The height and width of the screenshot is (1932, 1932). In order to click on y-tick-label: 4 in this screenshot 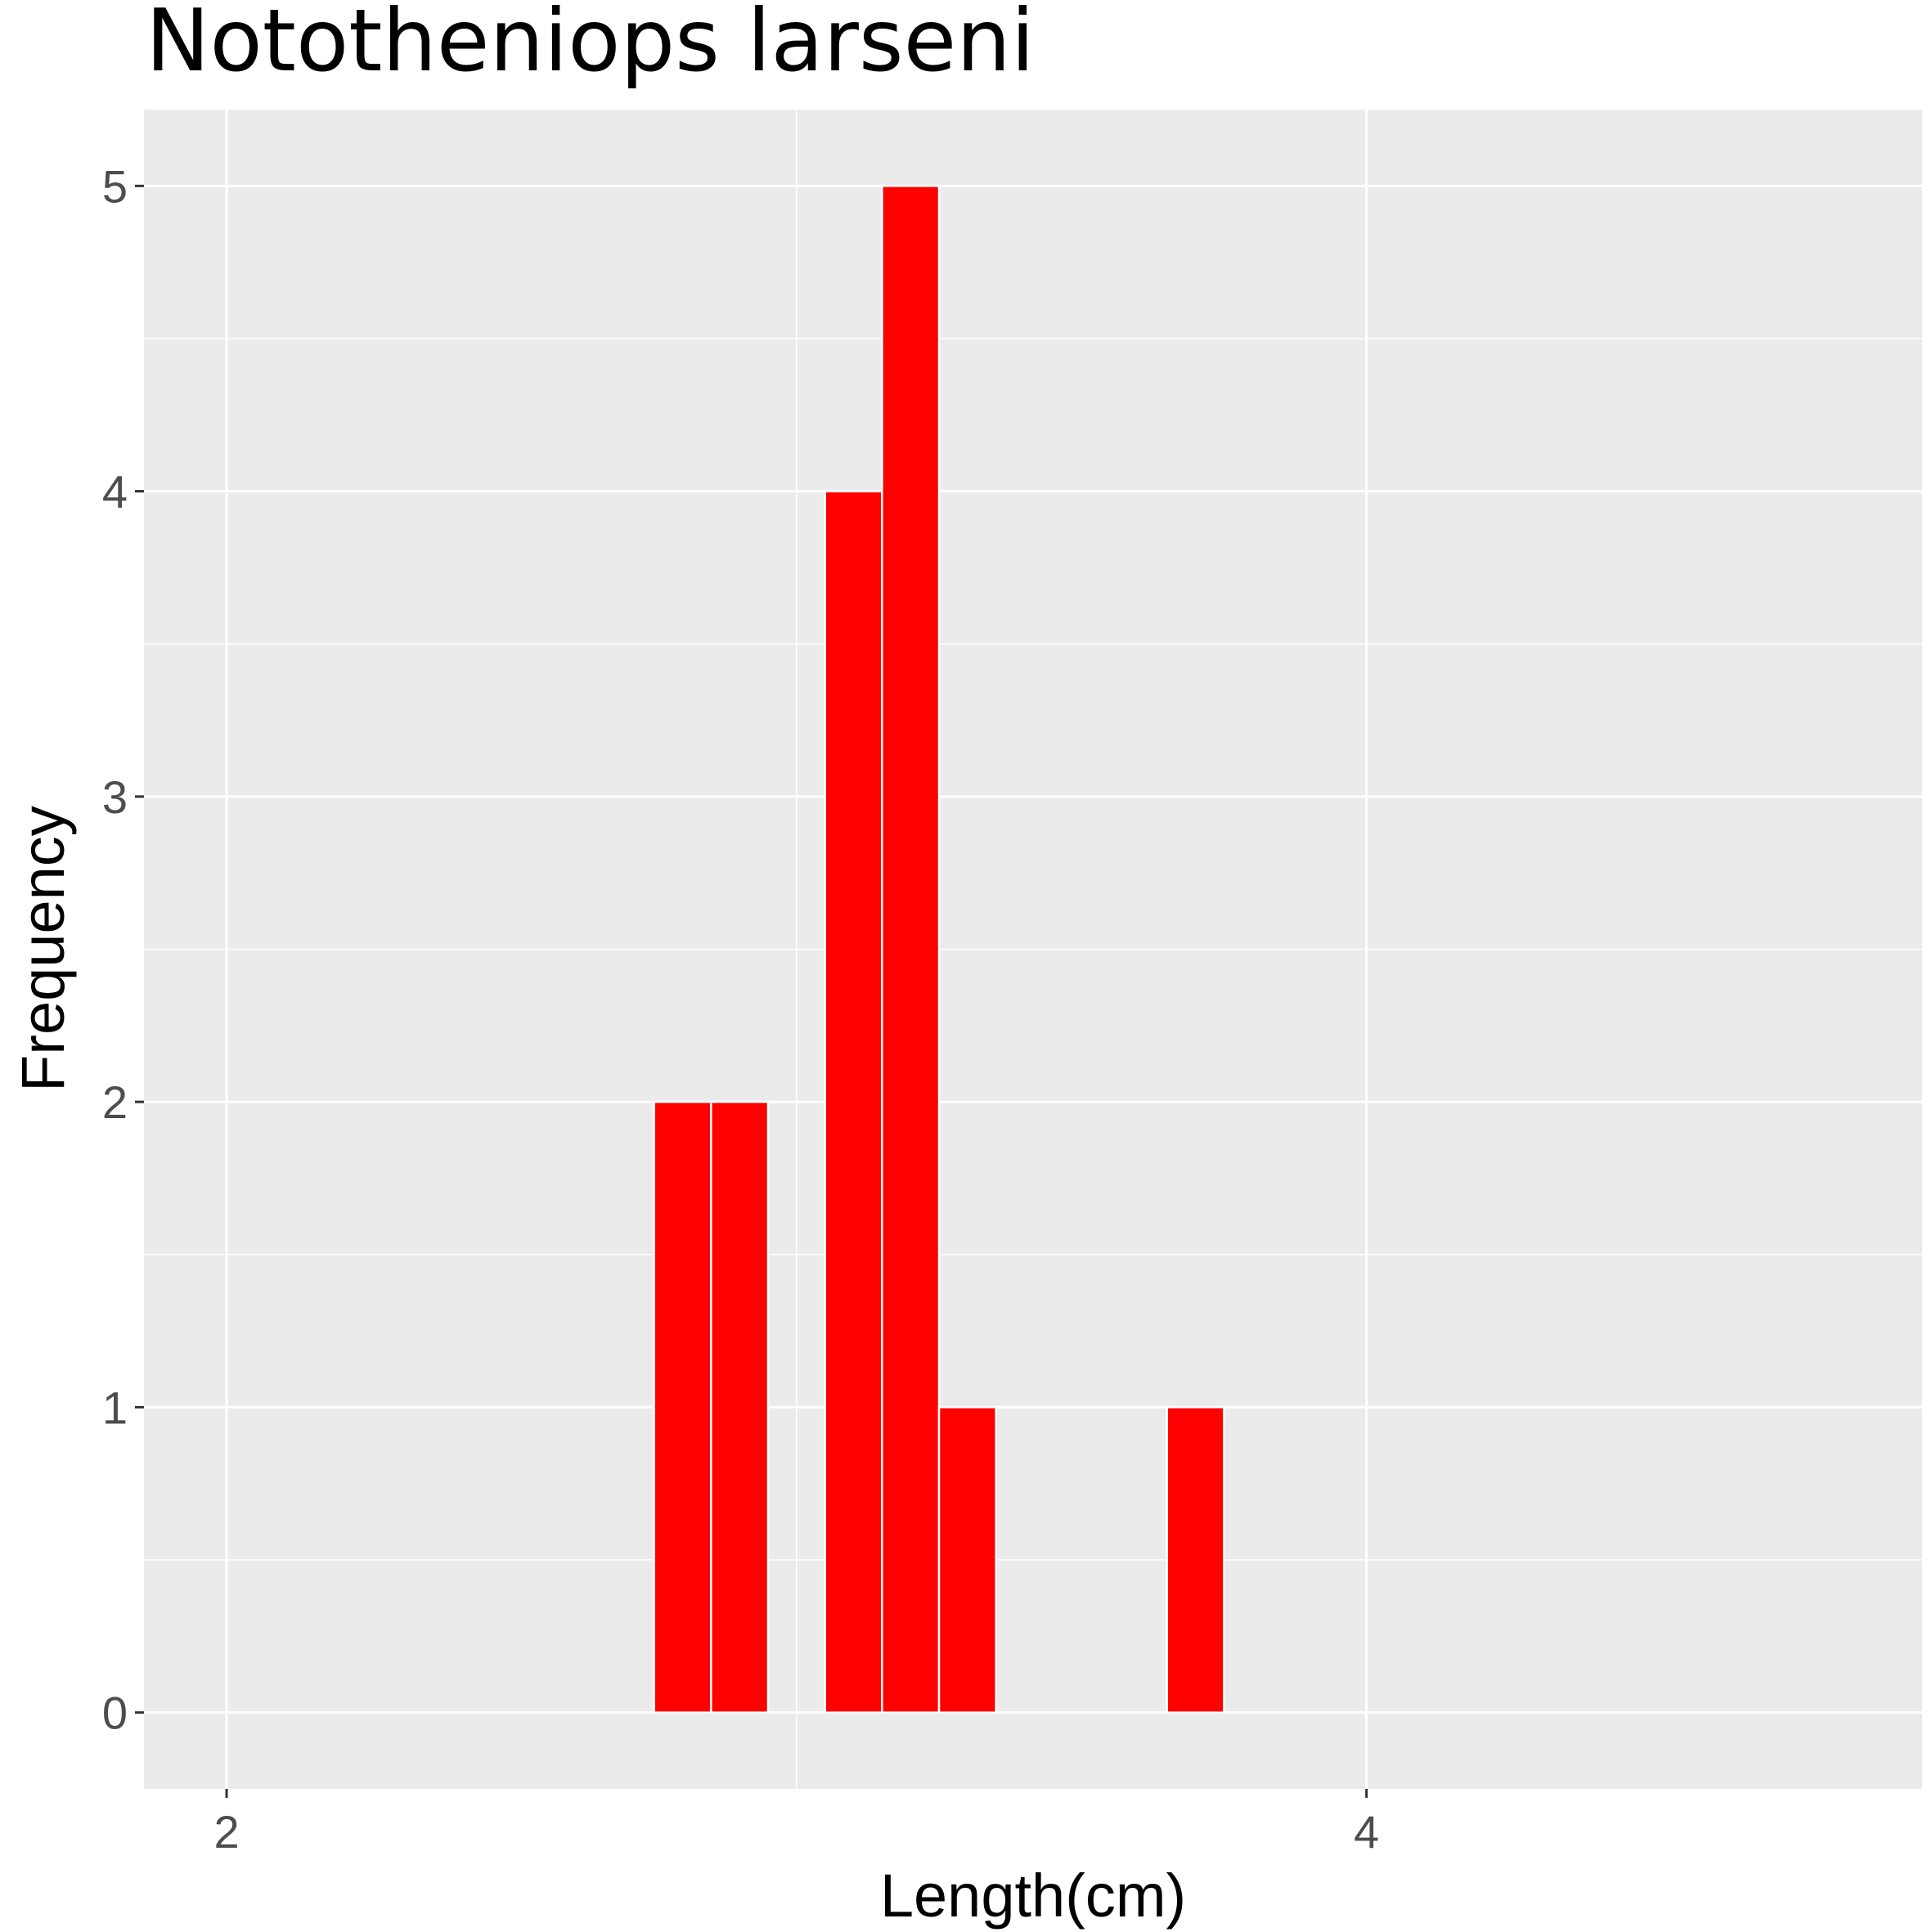, I will do `click(115, 492)`.